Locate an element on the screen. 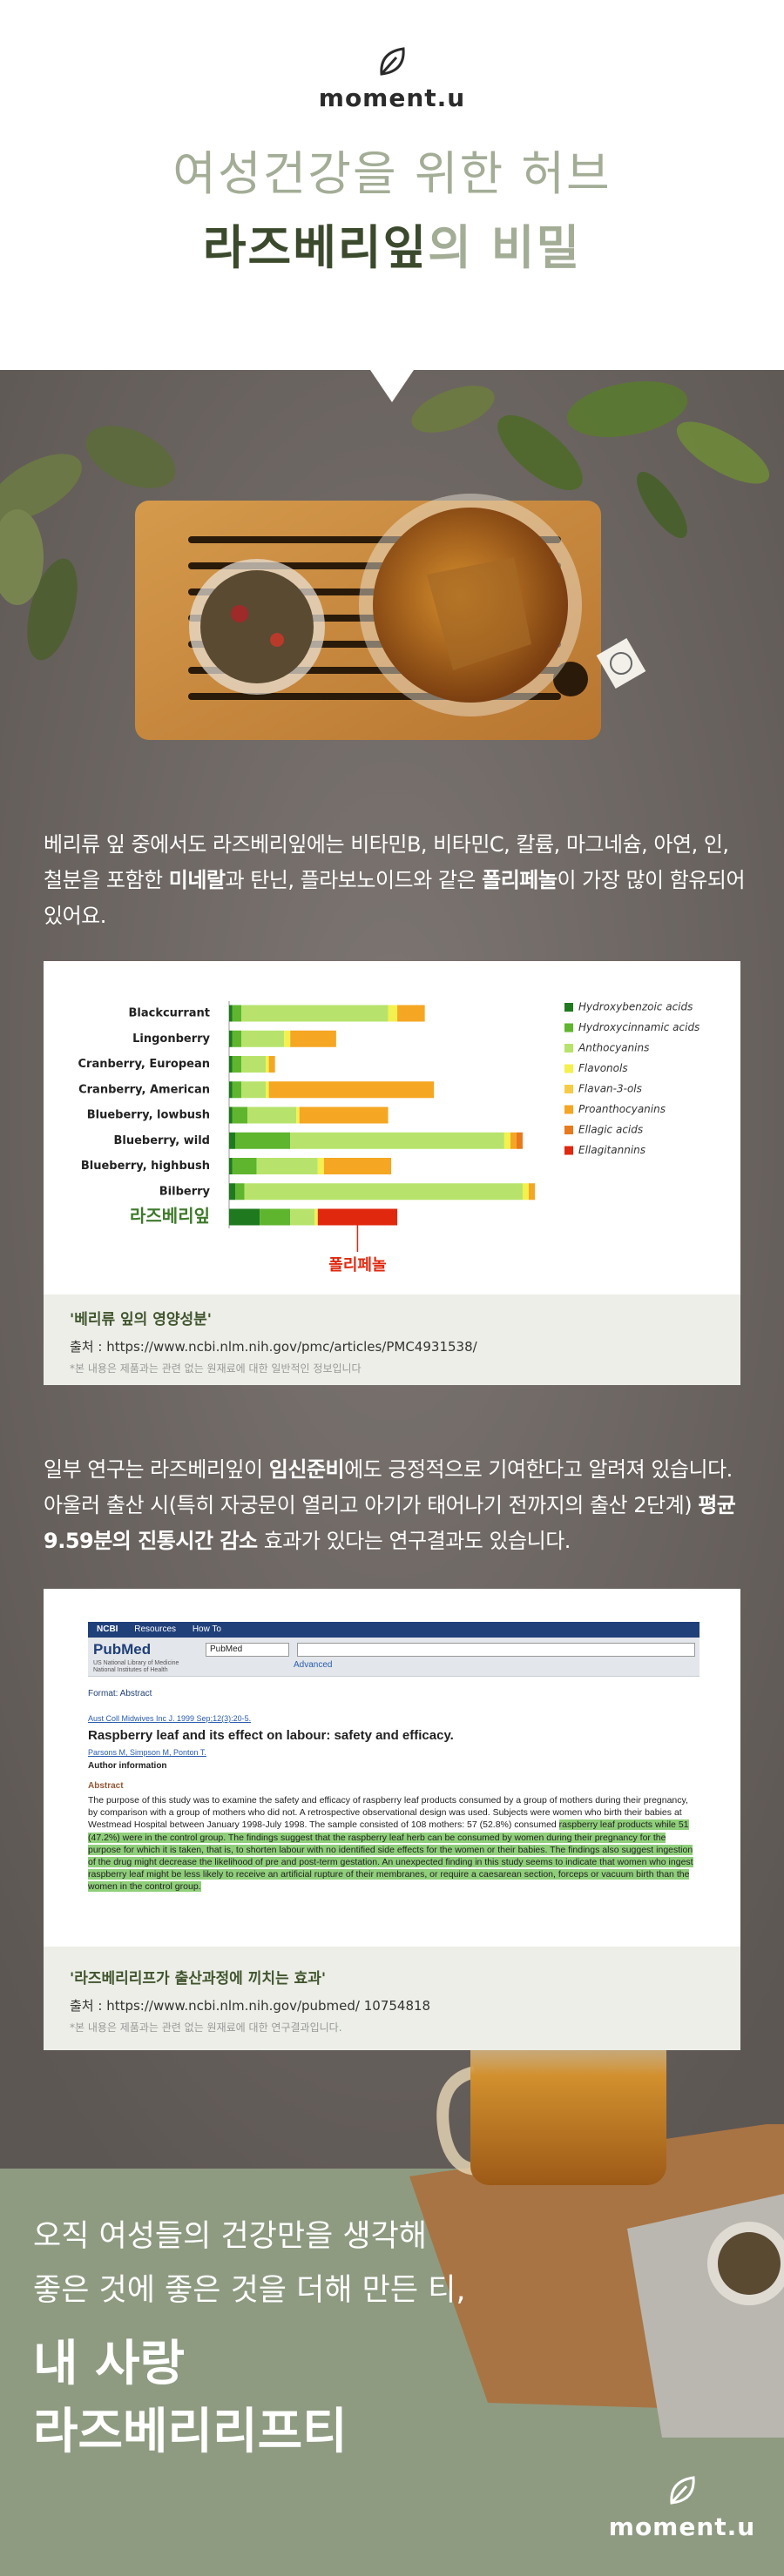 This screenshot has height=2576, width=784. abstract-heading: Abstract is located at coordinates (106, 1786).